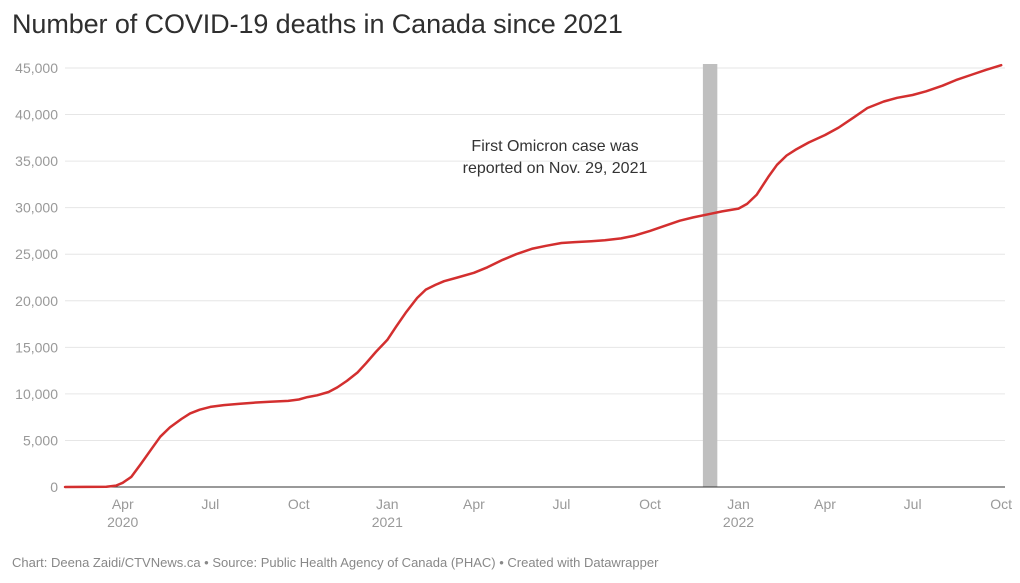  What do you see at coordinates (36, 347) in the screenshot?
I see `y-tick-label: 15,000` at bounding box center [36, 347].